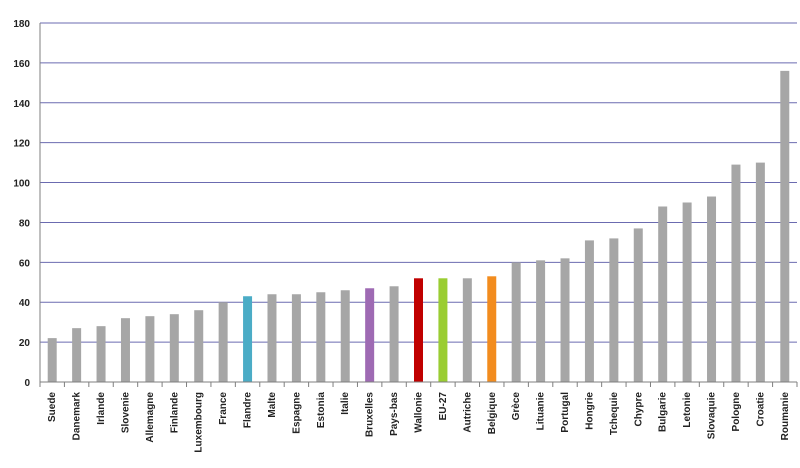 Image resolution: width=800 pixels, height=468 pixels. I want to click on x-category-label: Finlande, so click(174, 413).